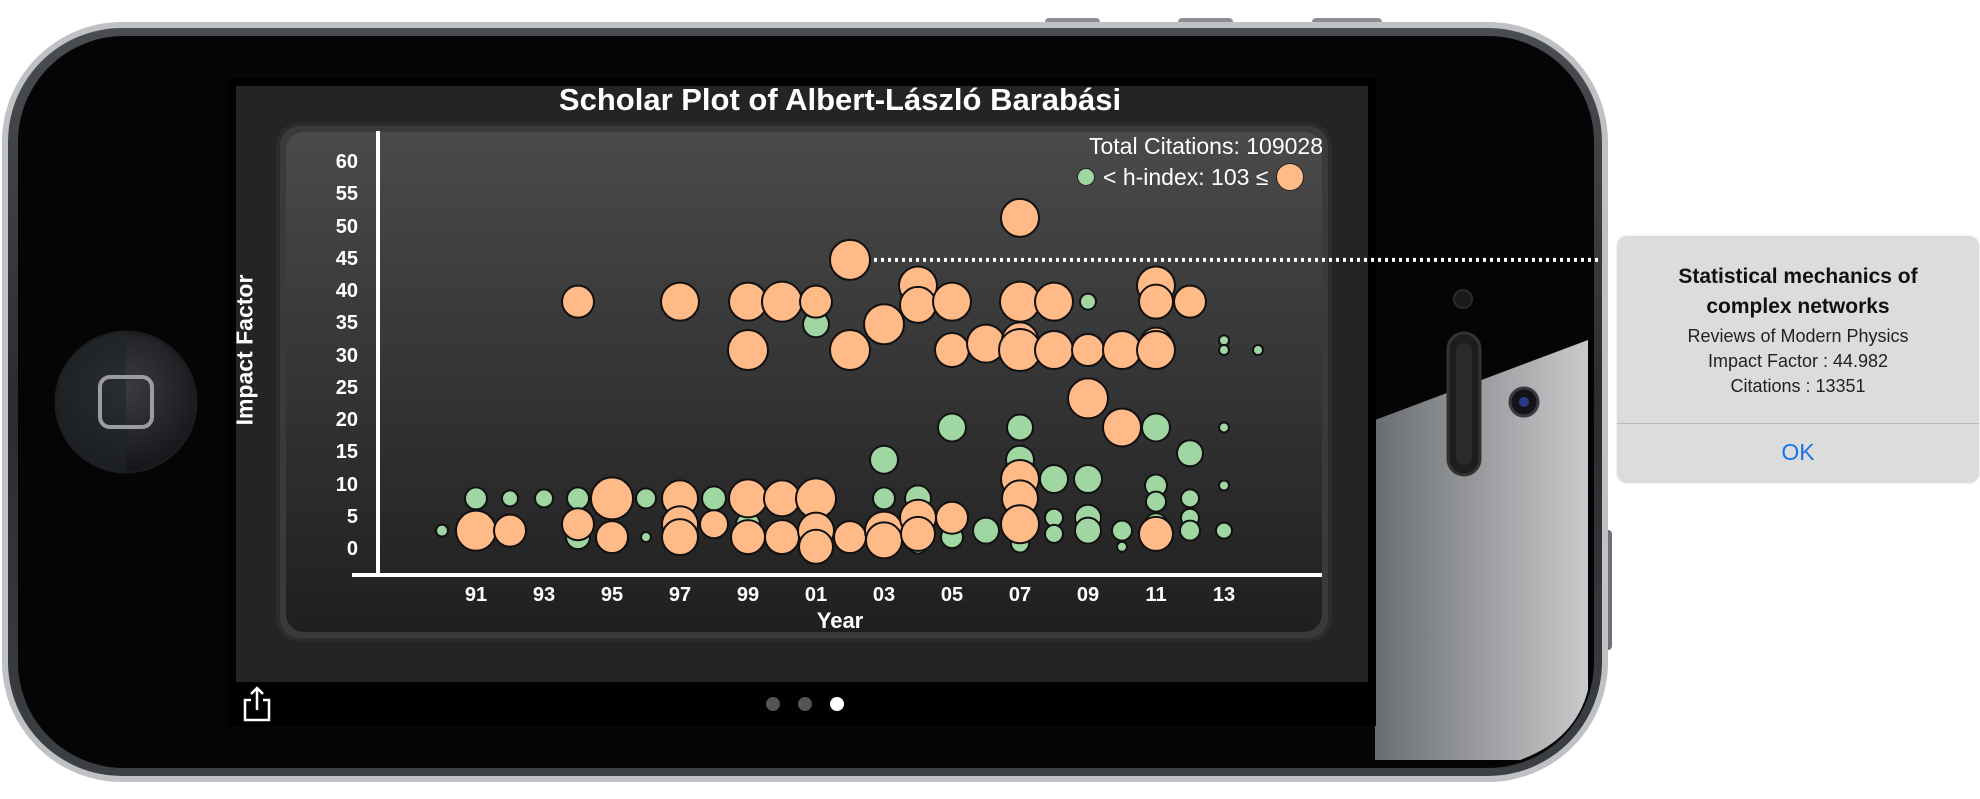 The image size is (1980, 799). Describe the element at coordinates (346, 420) in the screenshot. I see `y-tick-label: 20` at that location.